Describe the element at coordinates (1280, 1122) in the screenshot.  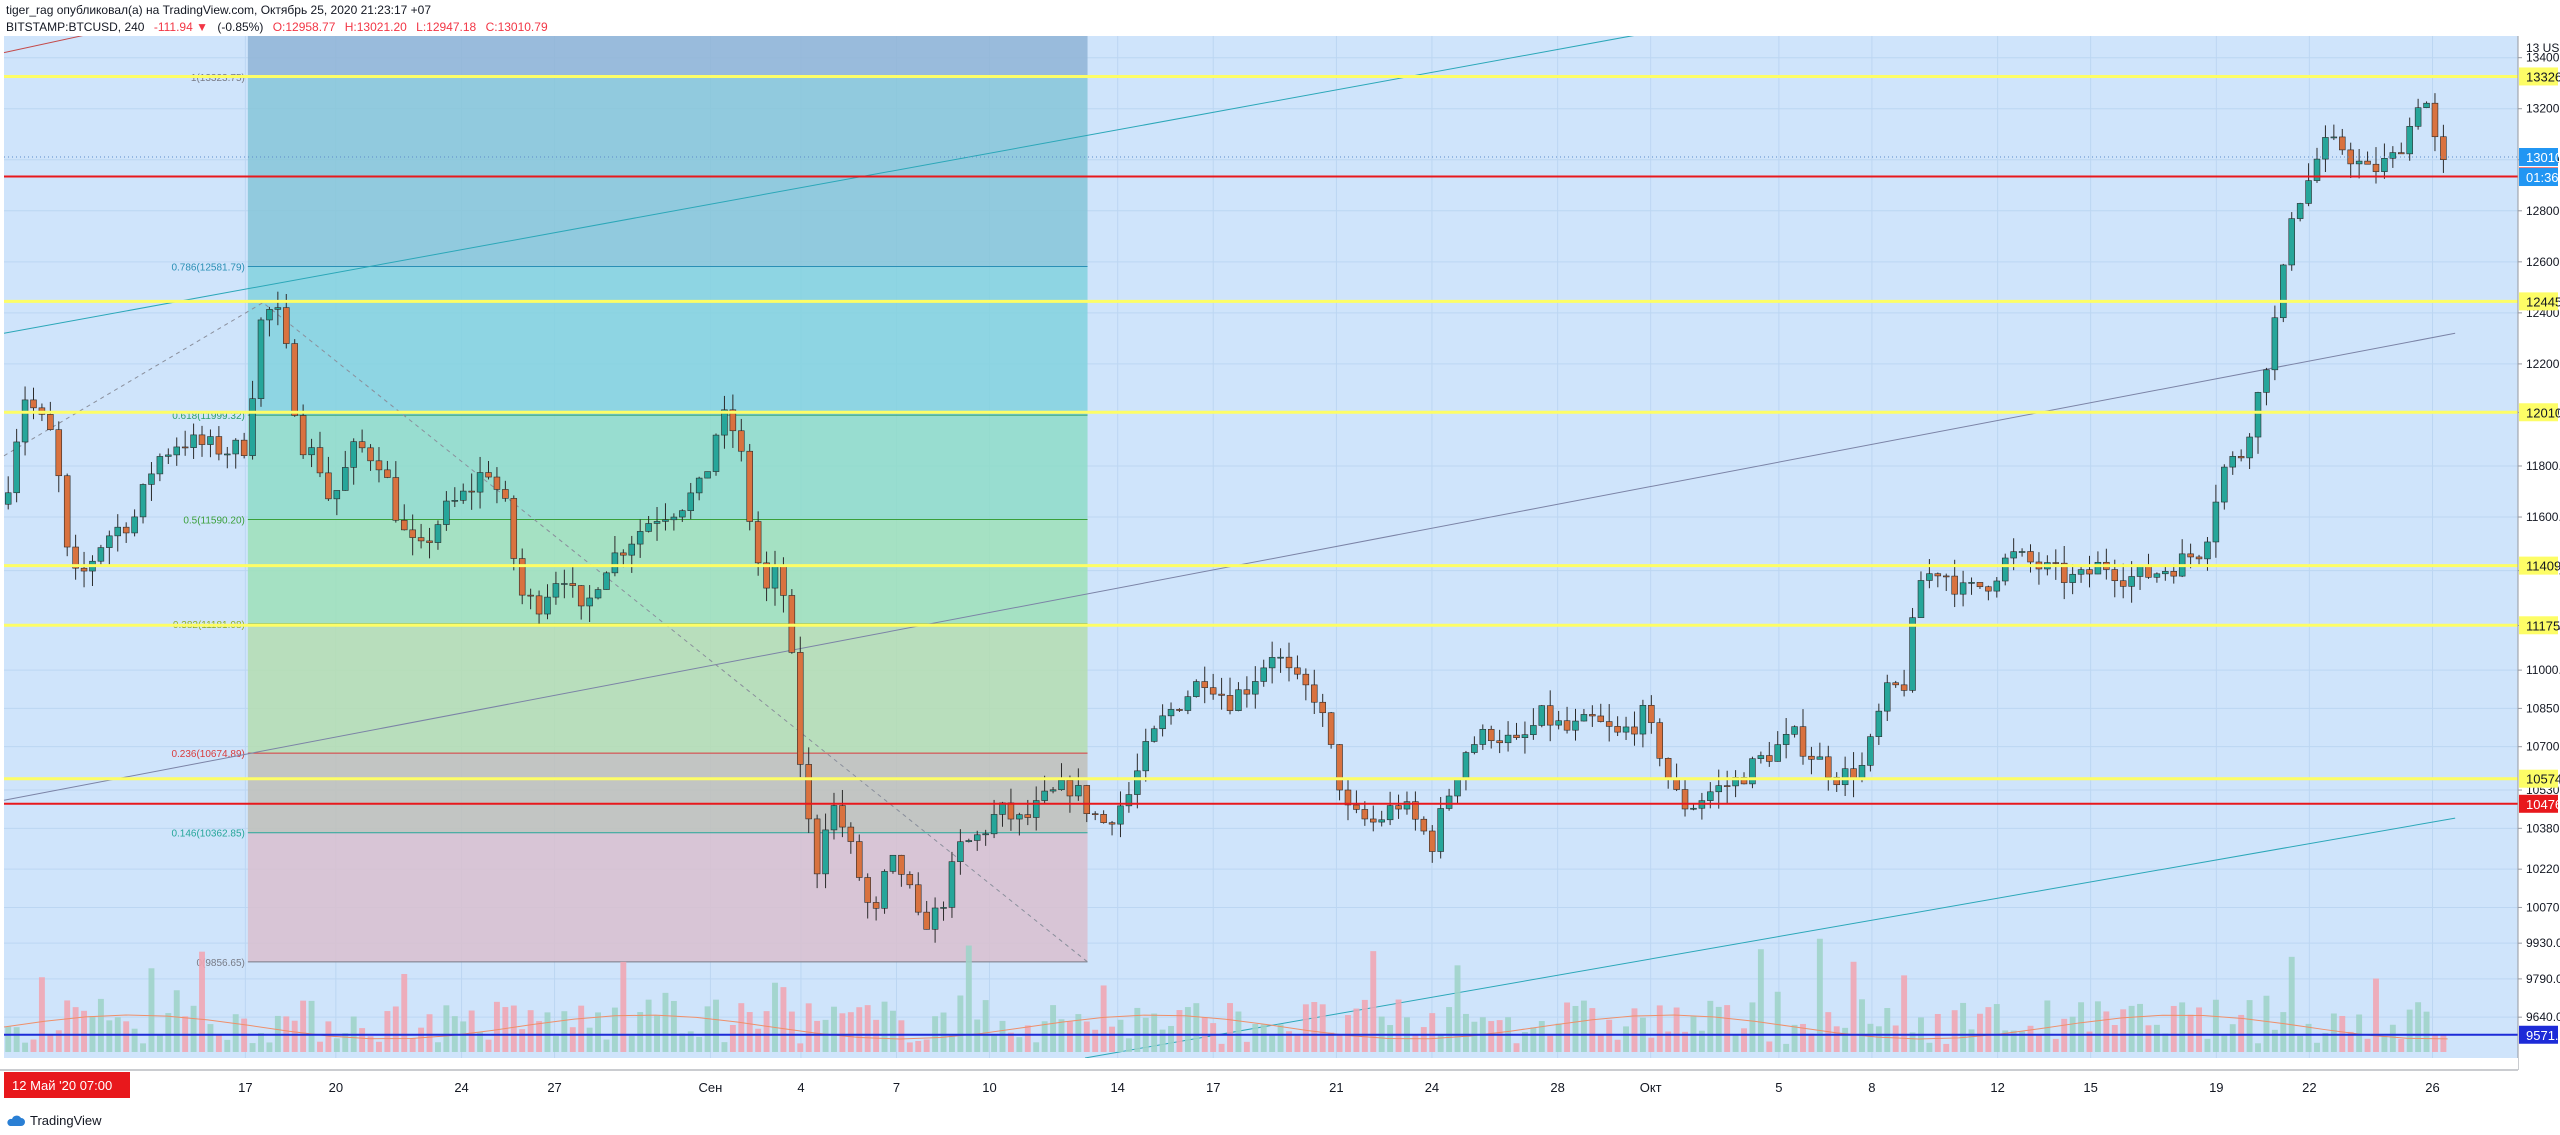
I see `chart-footer: TradingView` at that location.